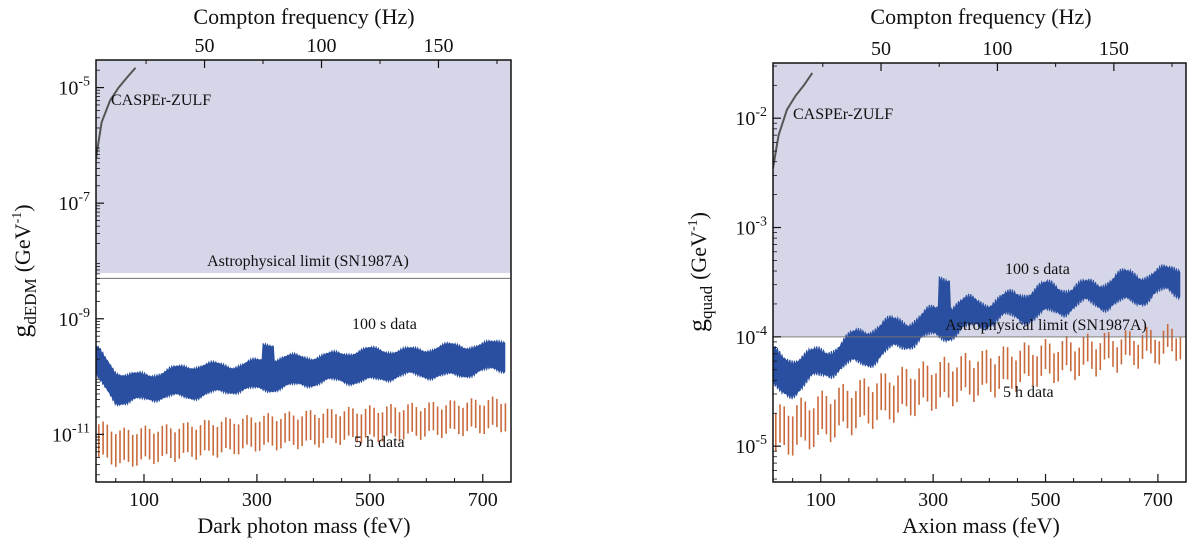 Image resolution: width=1199 pixels, height=545 pixels. I want to click on y-tick-label: 10⁻⁴, so click(751, 336).